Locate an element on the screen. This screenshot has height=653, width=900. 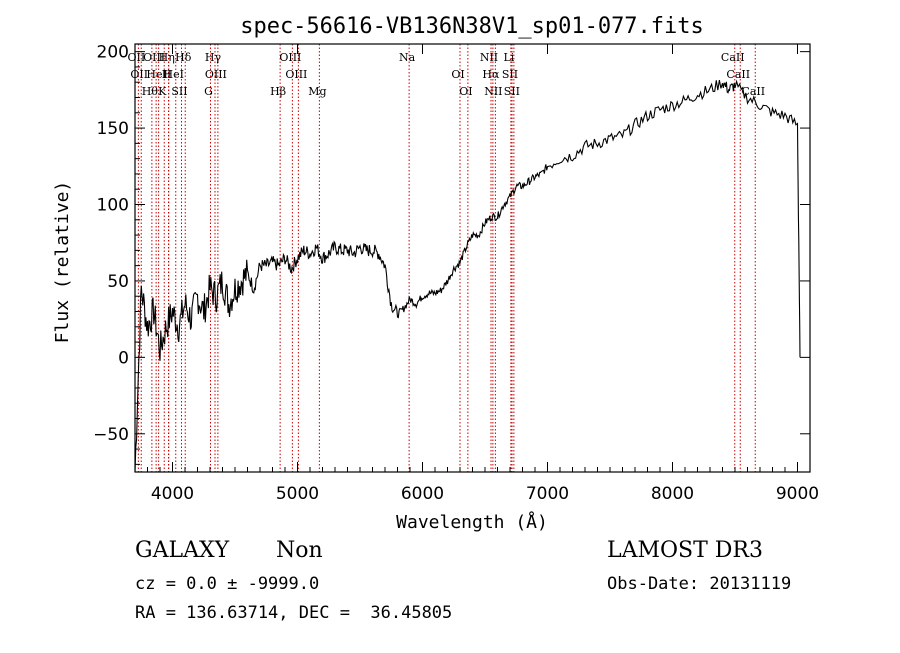
redshift-text: cz = 0.0 ± -9999.0 is located at coordinates (227, 584).